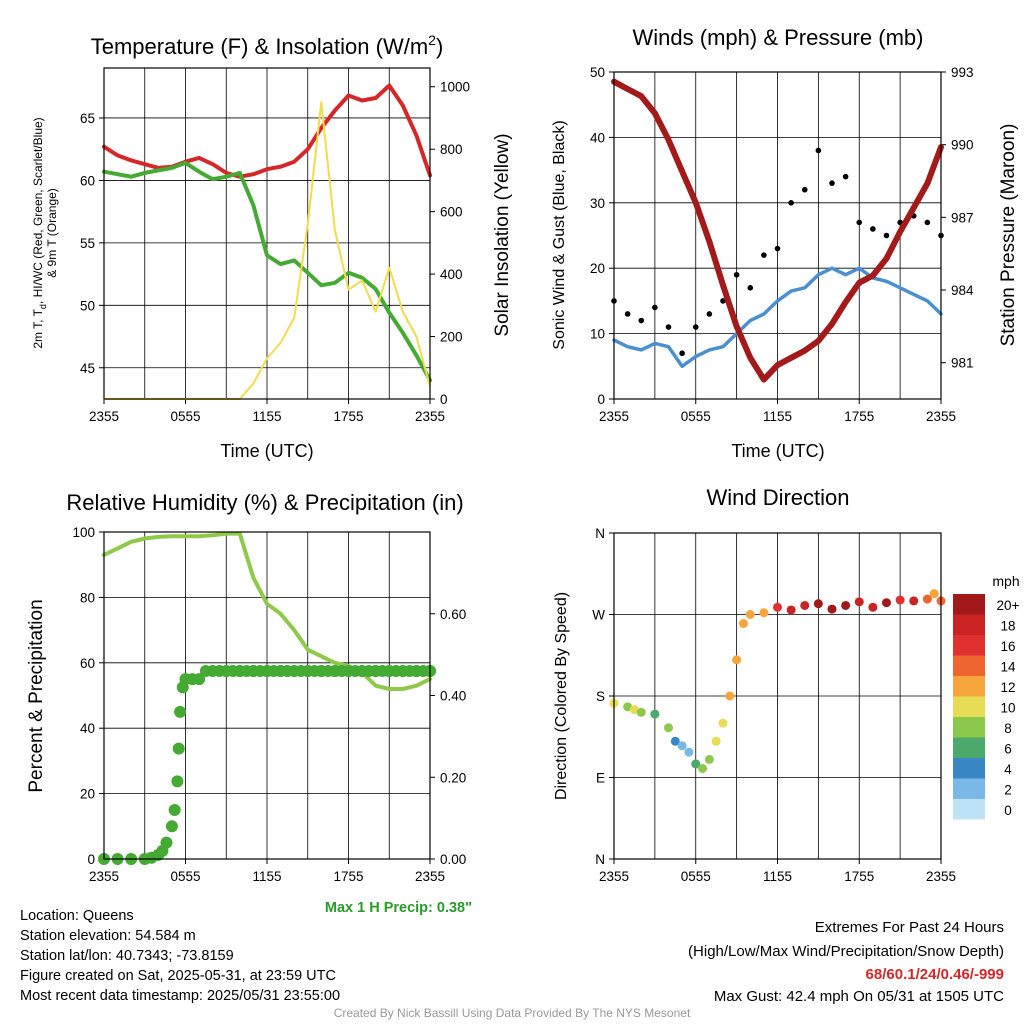 This screenshot has width=1024, height=1024. Describe the element at coordinates (87, 368) in the screenshot. I see `y-left-tick-label-temp: 45` at that location.